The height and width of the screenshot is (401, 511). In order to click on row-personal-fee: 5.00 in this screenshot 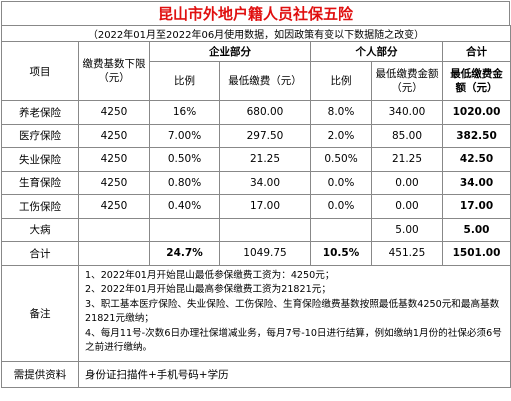, I will do `click(407, 229)`.